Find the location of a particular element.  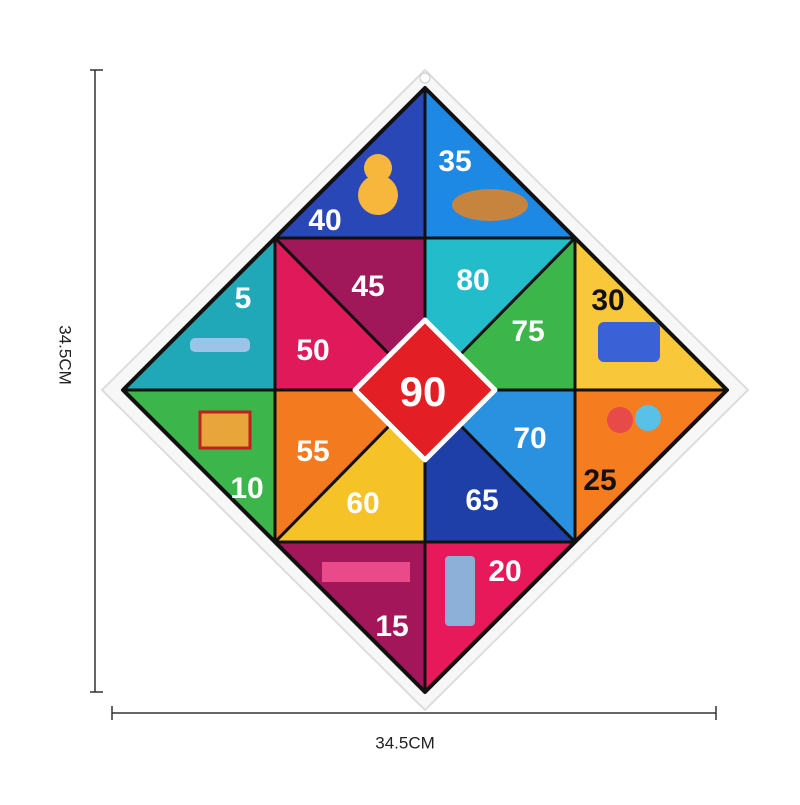

segment-score: 50 is located at coordinates (312, 350).